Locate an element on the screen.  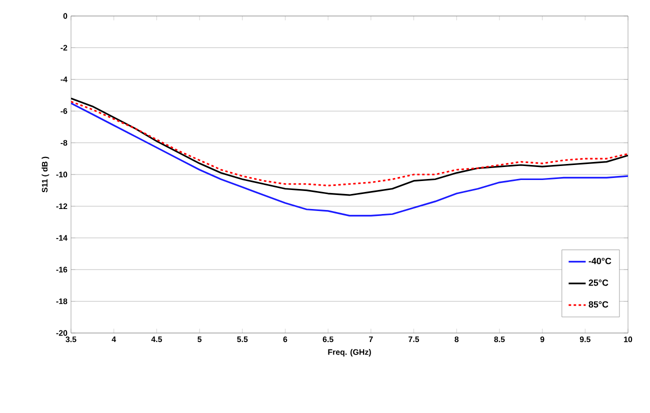
legend-label: 85°C is located at coordinates (598, 304).